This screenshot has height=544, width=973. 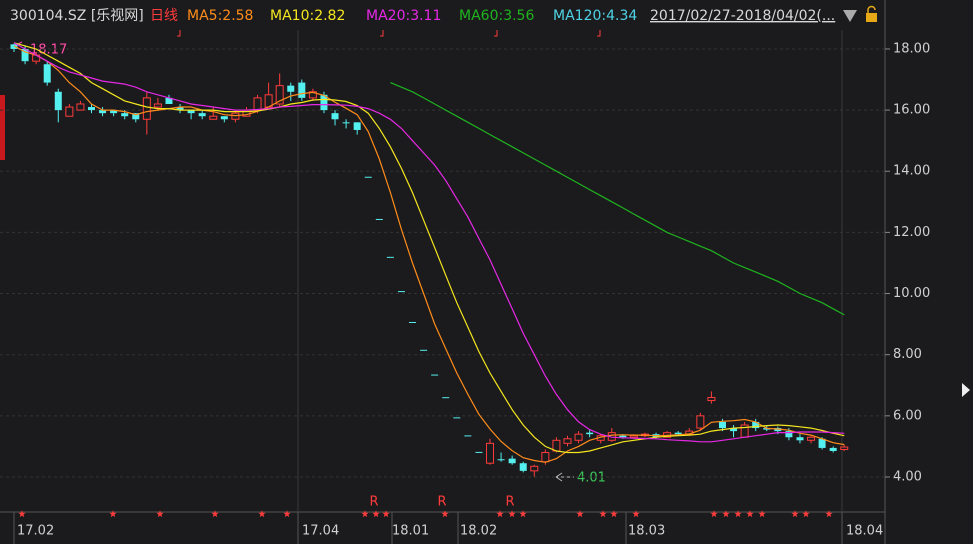 What do you see at coordinates (911, 232) in the screenshot?
I see `y-tick-label: 12.00` at bounding box center [911, 232].